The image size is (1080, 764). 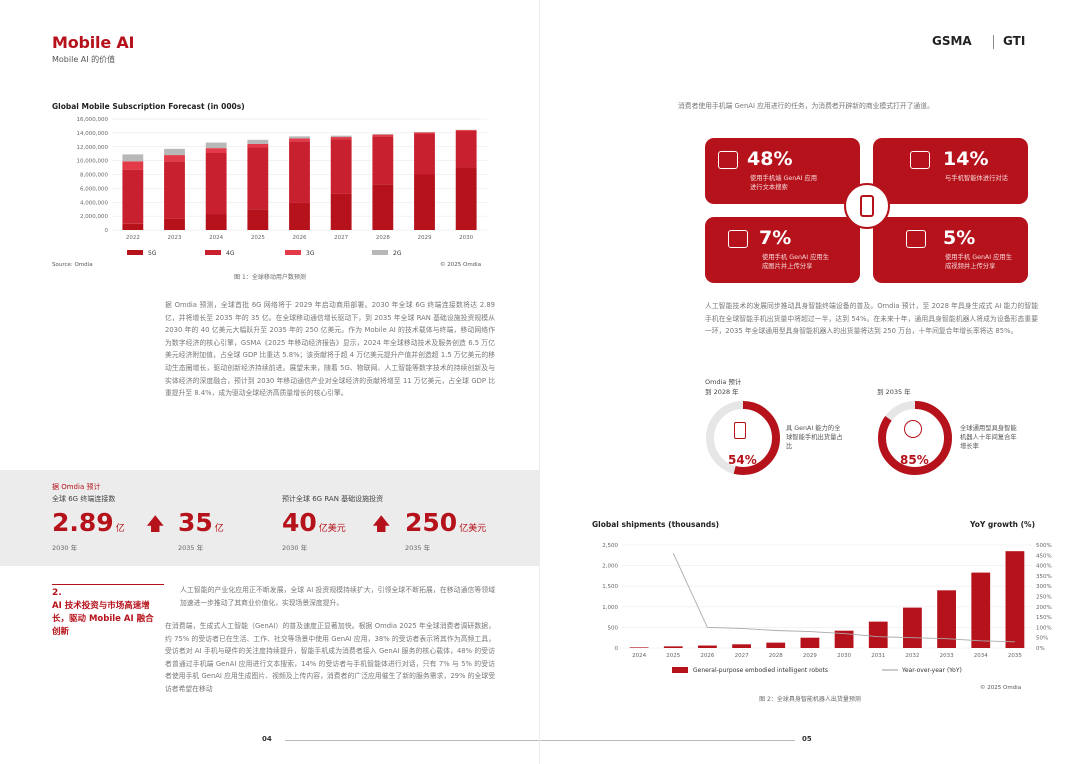 I want to click on smartphone-icon, so click(x=867, y=206).